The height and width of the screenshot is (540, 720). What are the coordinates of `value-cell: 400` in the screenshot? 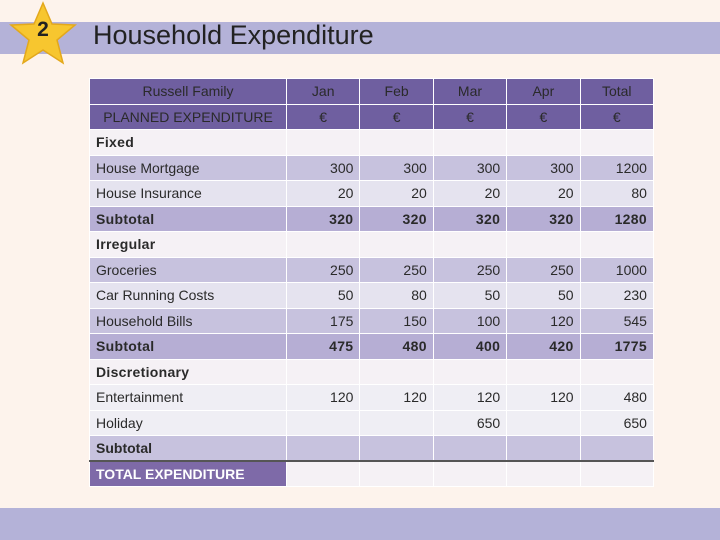 It's located at (470, 346).